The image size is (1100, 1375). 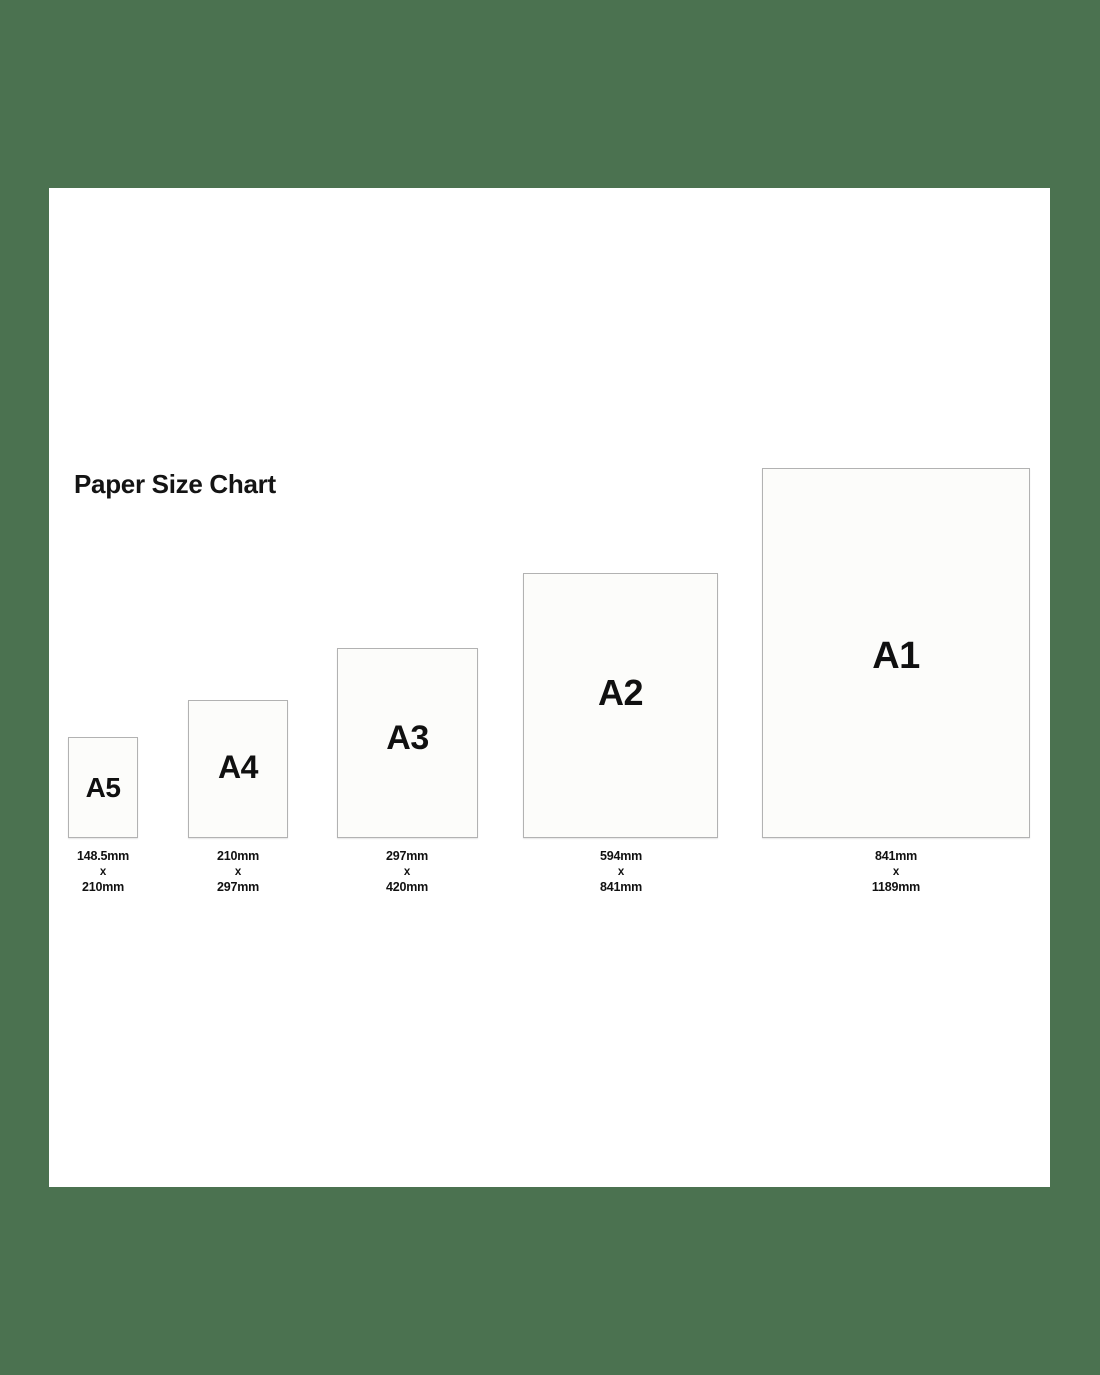 I want to click on paper-dims-a2: 594mm x 841mm, so click(x=621, y=872).